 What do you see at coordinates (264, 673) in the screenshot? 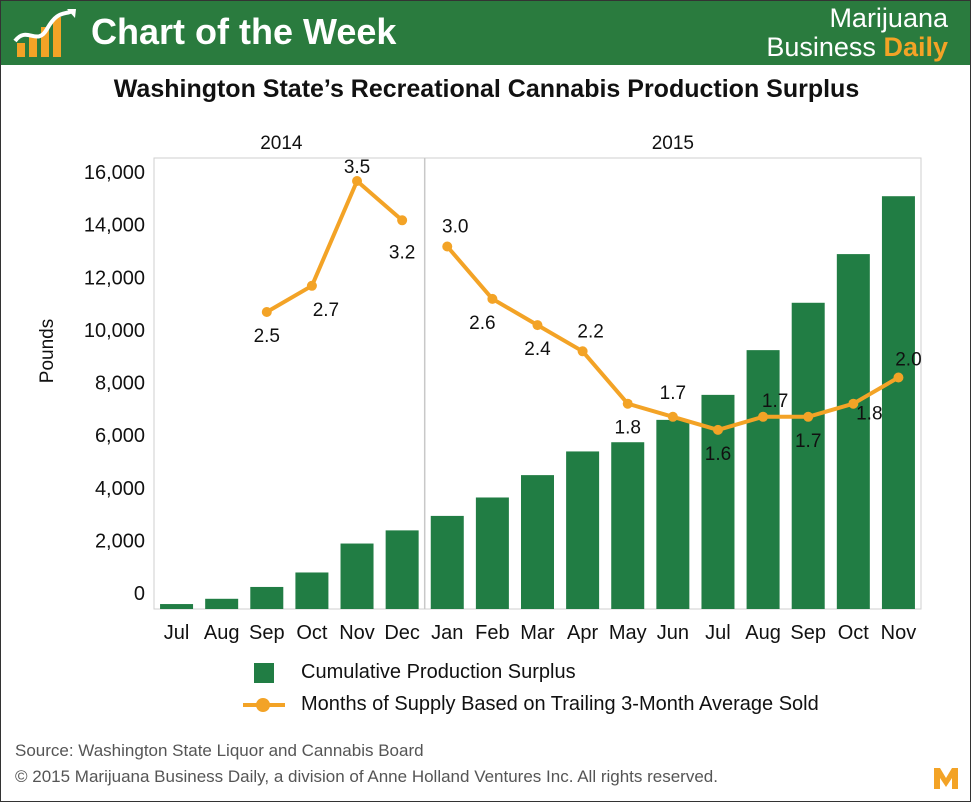
I see `legend-bar-swatch` at bounding box center [264, 673].